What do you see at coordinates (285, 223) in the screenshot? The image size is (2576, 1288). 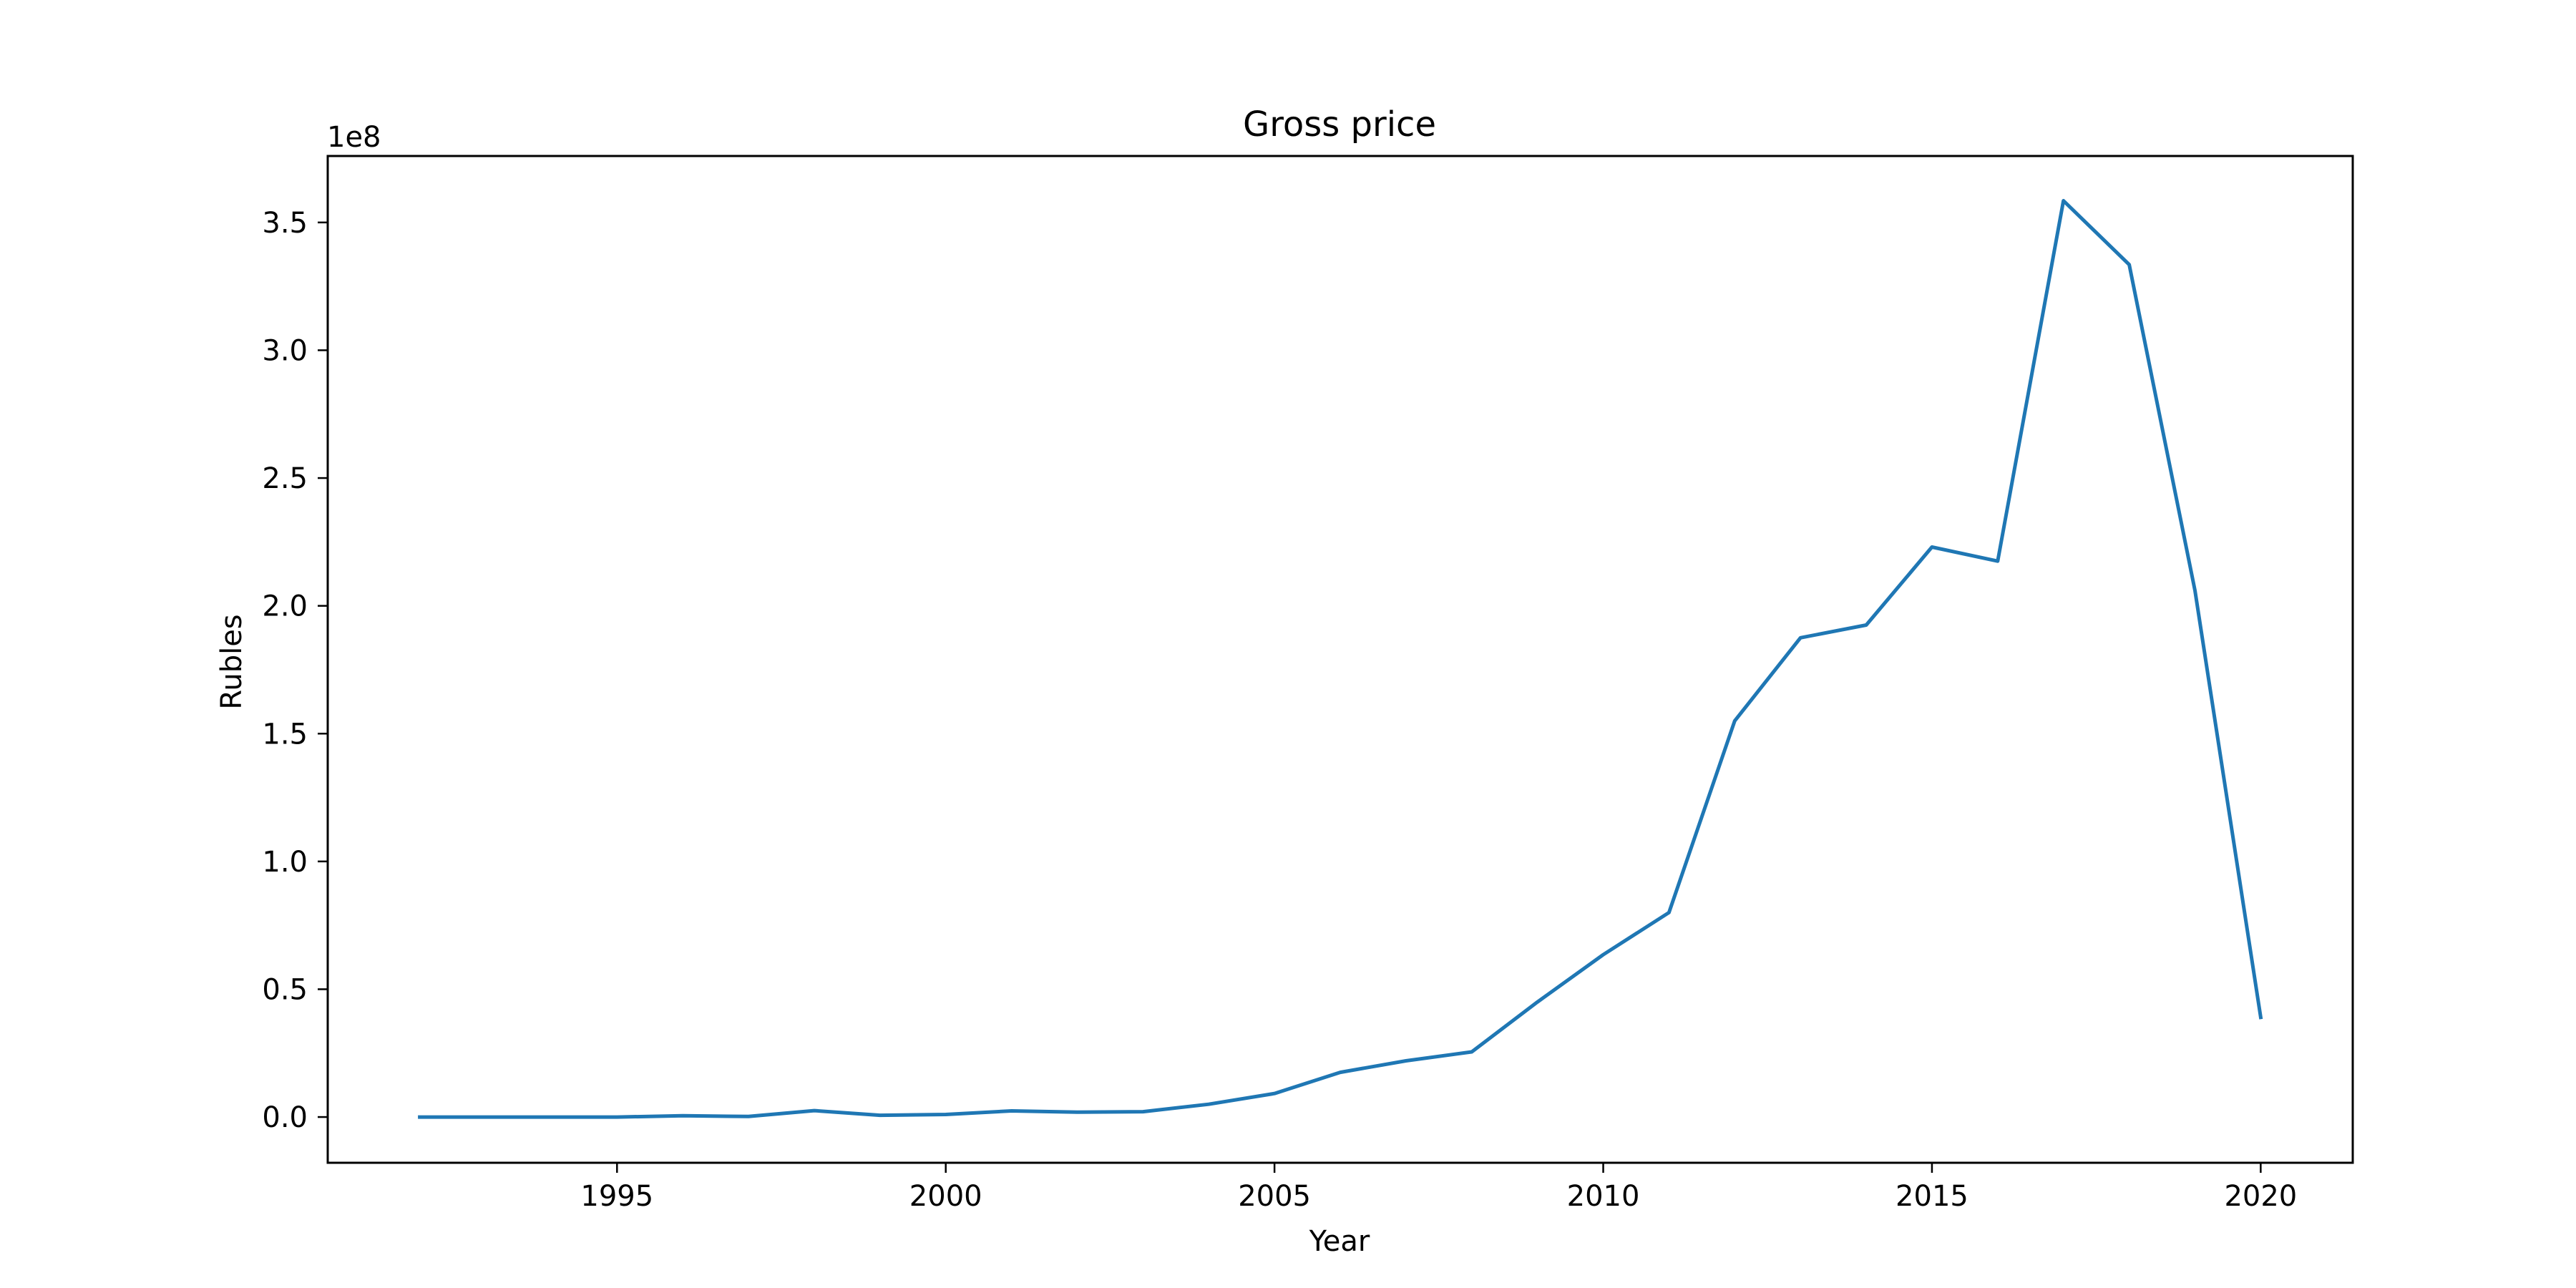 I see `y-tick-label: 3.5` at bounding box center [285, 223].